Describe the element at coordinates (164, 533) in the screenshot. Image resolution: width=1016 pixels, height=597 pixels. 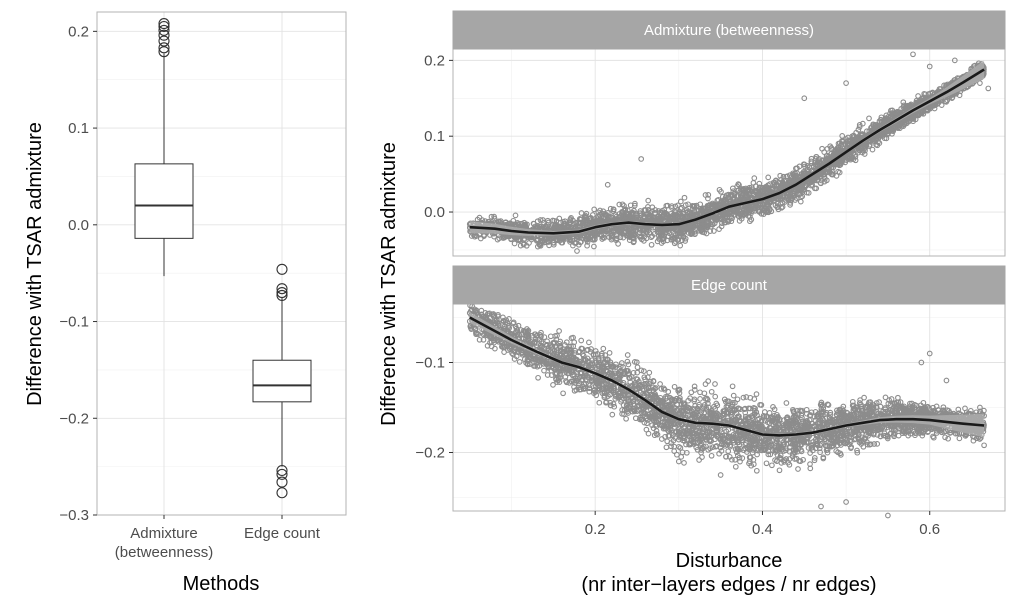
I see `boxplot-x-tick-label: Admixture` at that location.